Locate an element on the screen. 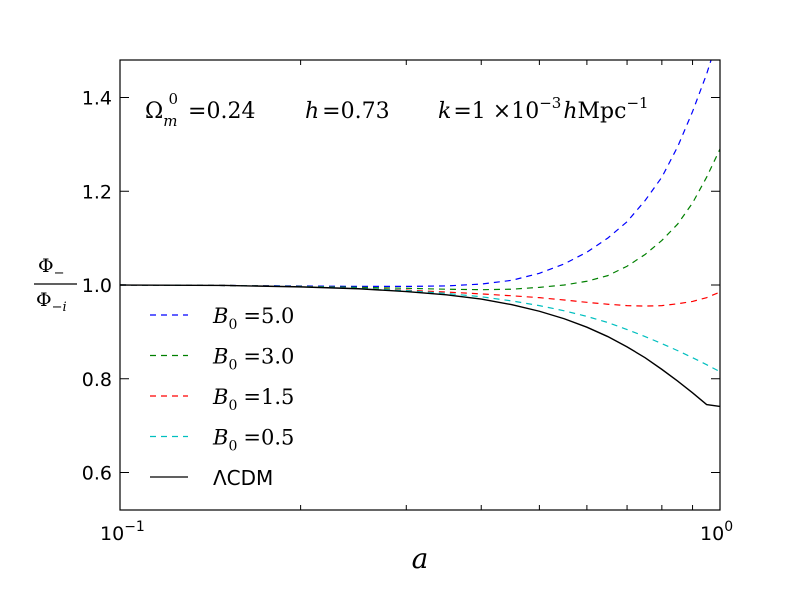 The width and height of the screenshot is (800, 600). k-annotation: k=1 ×10−3hMpc−1 is located at coordinates (543, 109).